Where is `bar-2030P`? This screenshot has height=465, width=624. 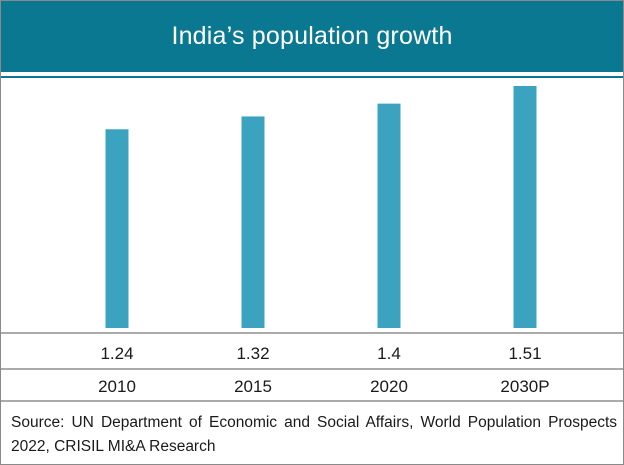 bar-2030P is located at coordinates (525, 207).